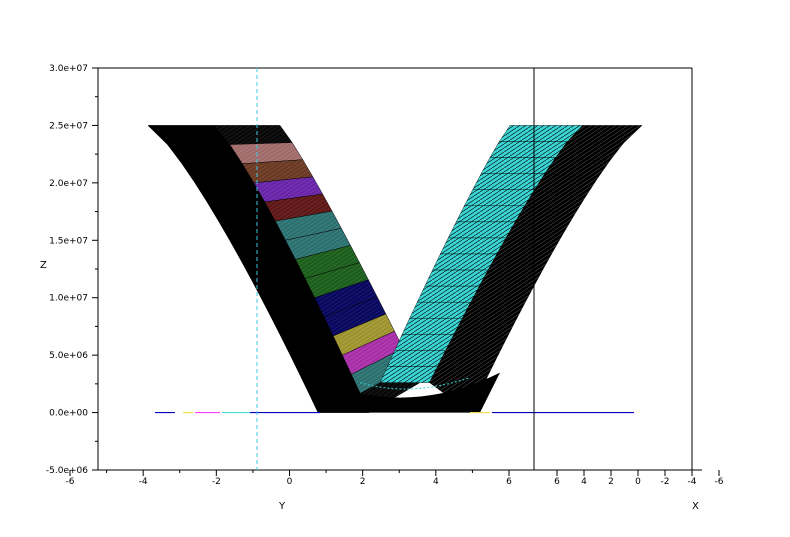 This screenshot has width=790, height=537. What do you see at coordinates (719, 482) in the screenshot?
I see `x-tick-label: -6` at bounding box center [719, 482].